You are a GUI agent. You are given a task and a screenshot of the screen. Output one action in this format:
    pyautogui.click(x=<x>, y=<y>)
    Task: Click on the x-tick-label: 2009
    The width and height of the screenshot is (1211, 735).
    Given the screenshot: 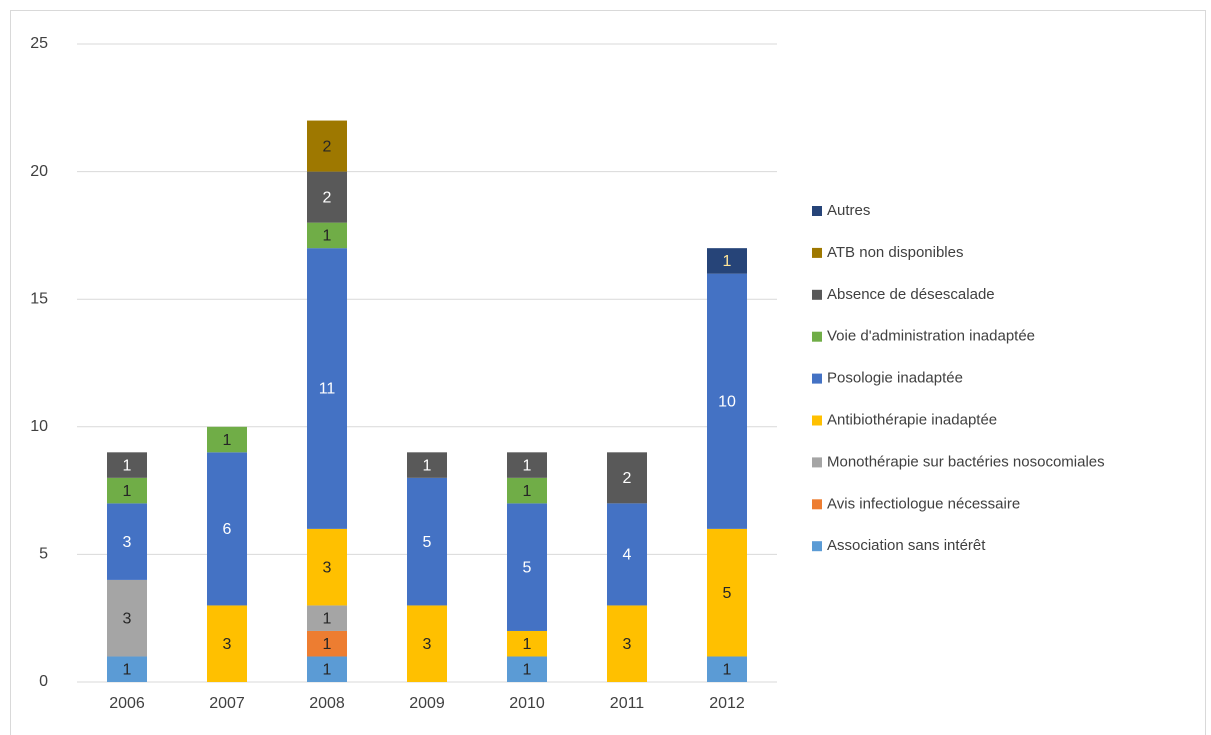 What is the action you would take?
    pyautogui.click(x=427, y=703)
    